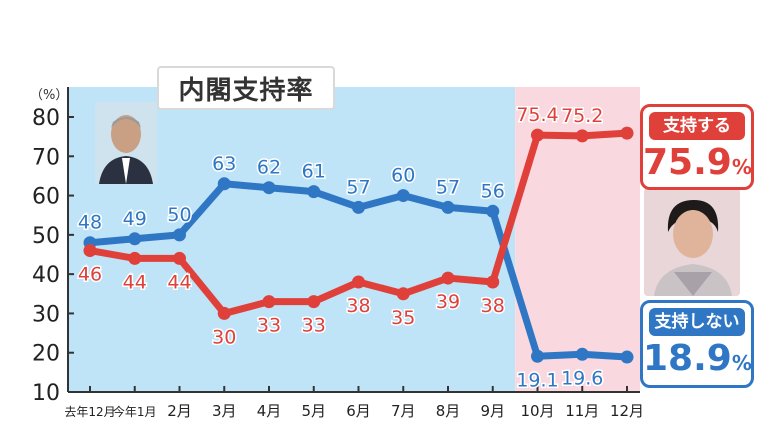  Describe the element at coordinates (135, 219) in the screenshot. I see `data-label: 49` at that location.